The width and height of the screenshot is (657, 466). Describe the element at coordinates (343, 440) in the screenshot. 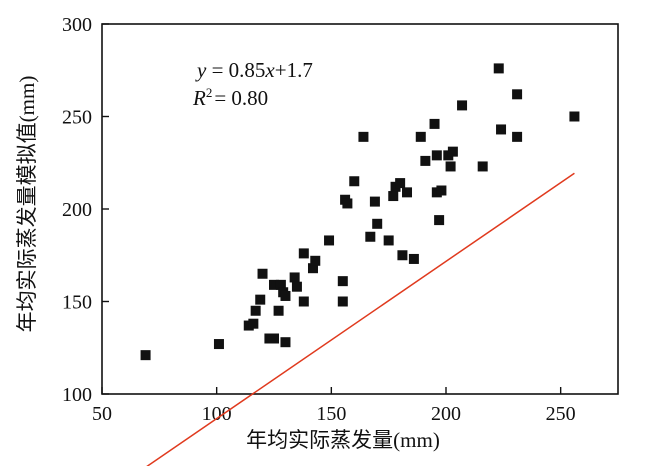

I see `x-axis-title: 年均实际蒸发量(mm)` at that location.